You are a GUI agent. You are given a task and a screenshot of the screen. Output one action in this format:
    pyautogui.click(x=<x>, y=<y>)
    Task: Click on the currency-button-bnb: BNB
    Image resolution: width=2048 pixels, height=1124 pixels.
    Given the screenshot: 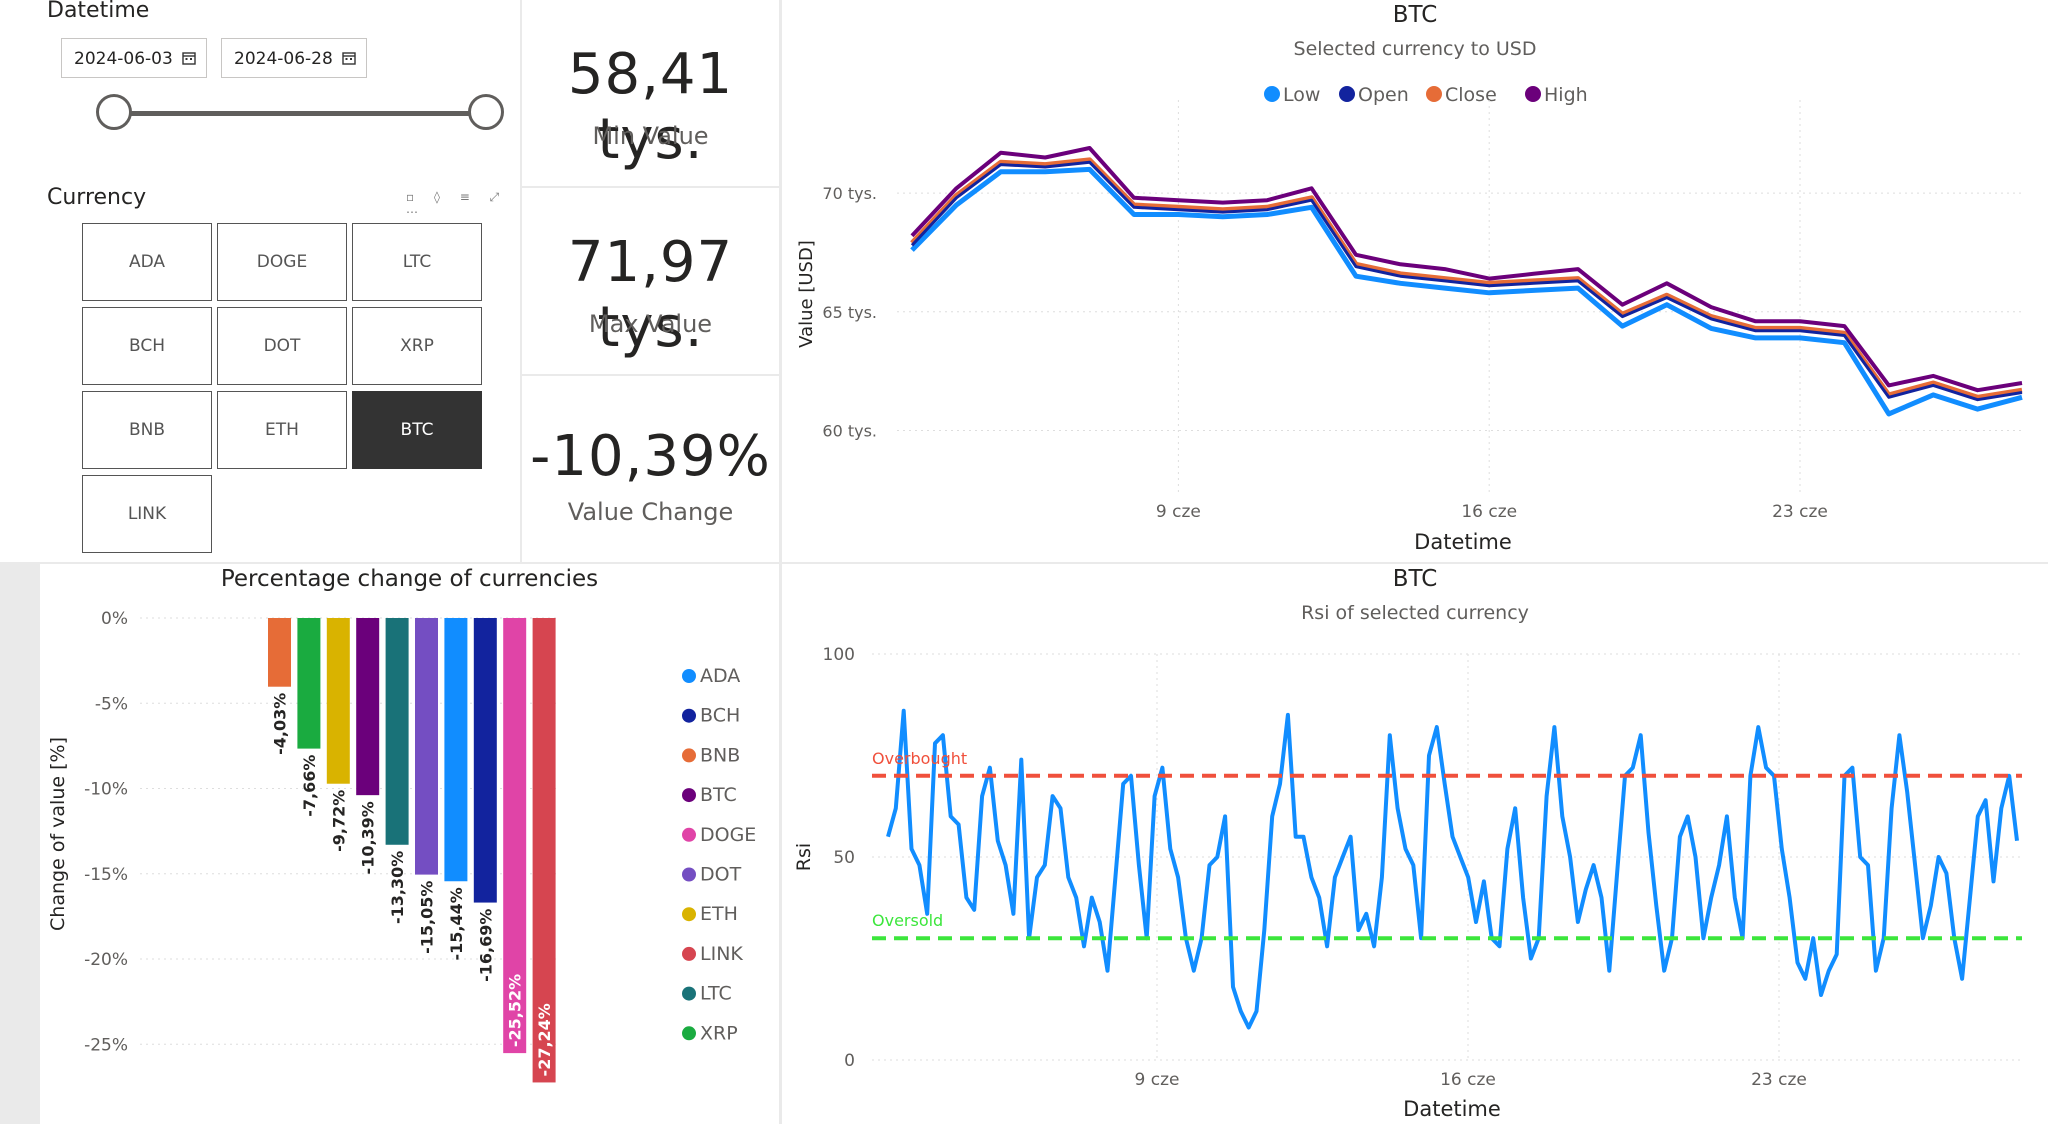 What is the action you would take?
    pyautogui.click(x=147, y=430)
    